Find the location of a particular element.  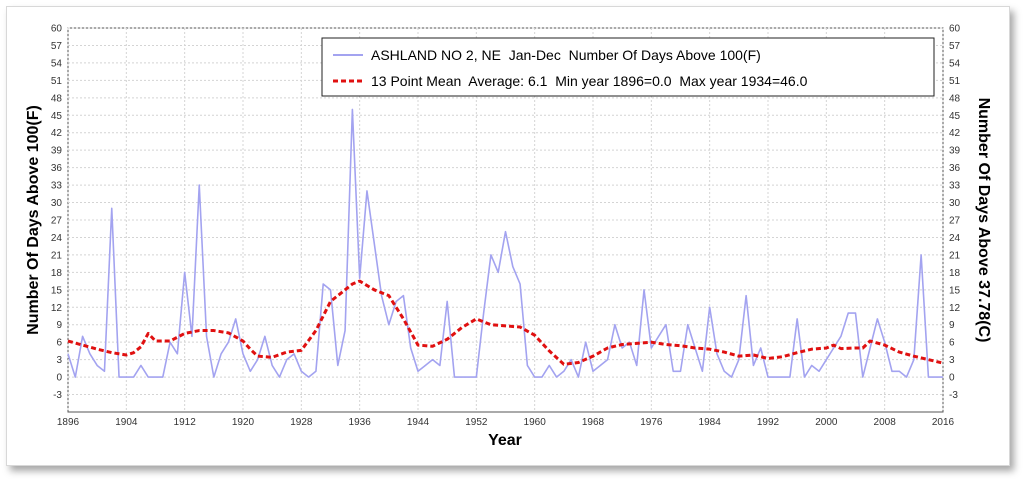

y-tick-label-left: 36 is located at coordinates (57, 168).